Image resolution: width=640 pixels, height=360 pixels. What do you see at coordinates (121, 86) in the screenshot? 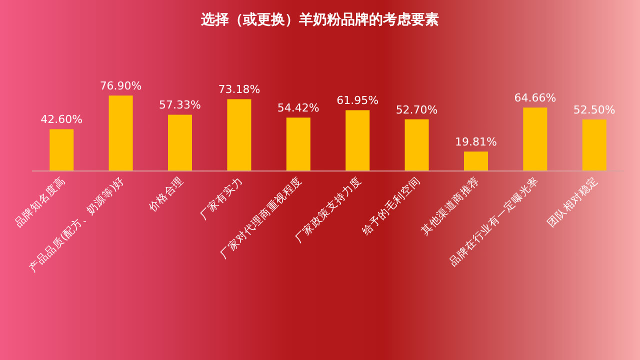
I see `data-label: 76.90%` at bounding box center [121, 86].